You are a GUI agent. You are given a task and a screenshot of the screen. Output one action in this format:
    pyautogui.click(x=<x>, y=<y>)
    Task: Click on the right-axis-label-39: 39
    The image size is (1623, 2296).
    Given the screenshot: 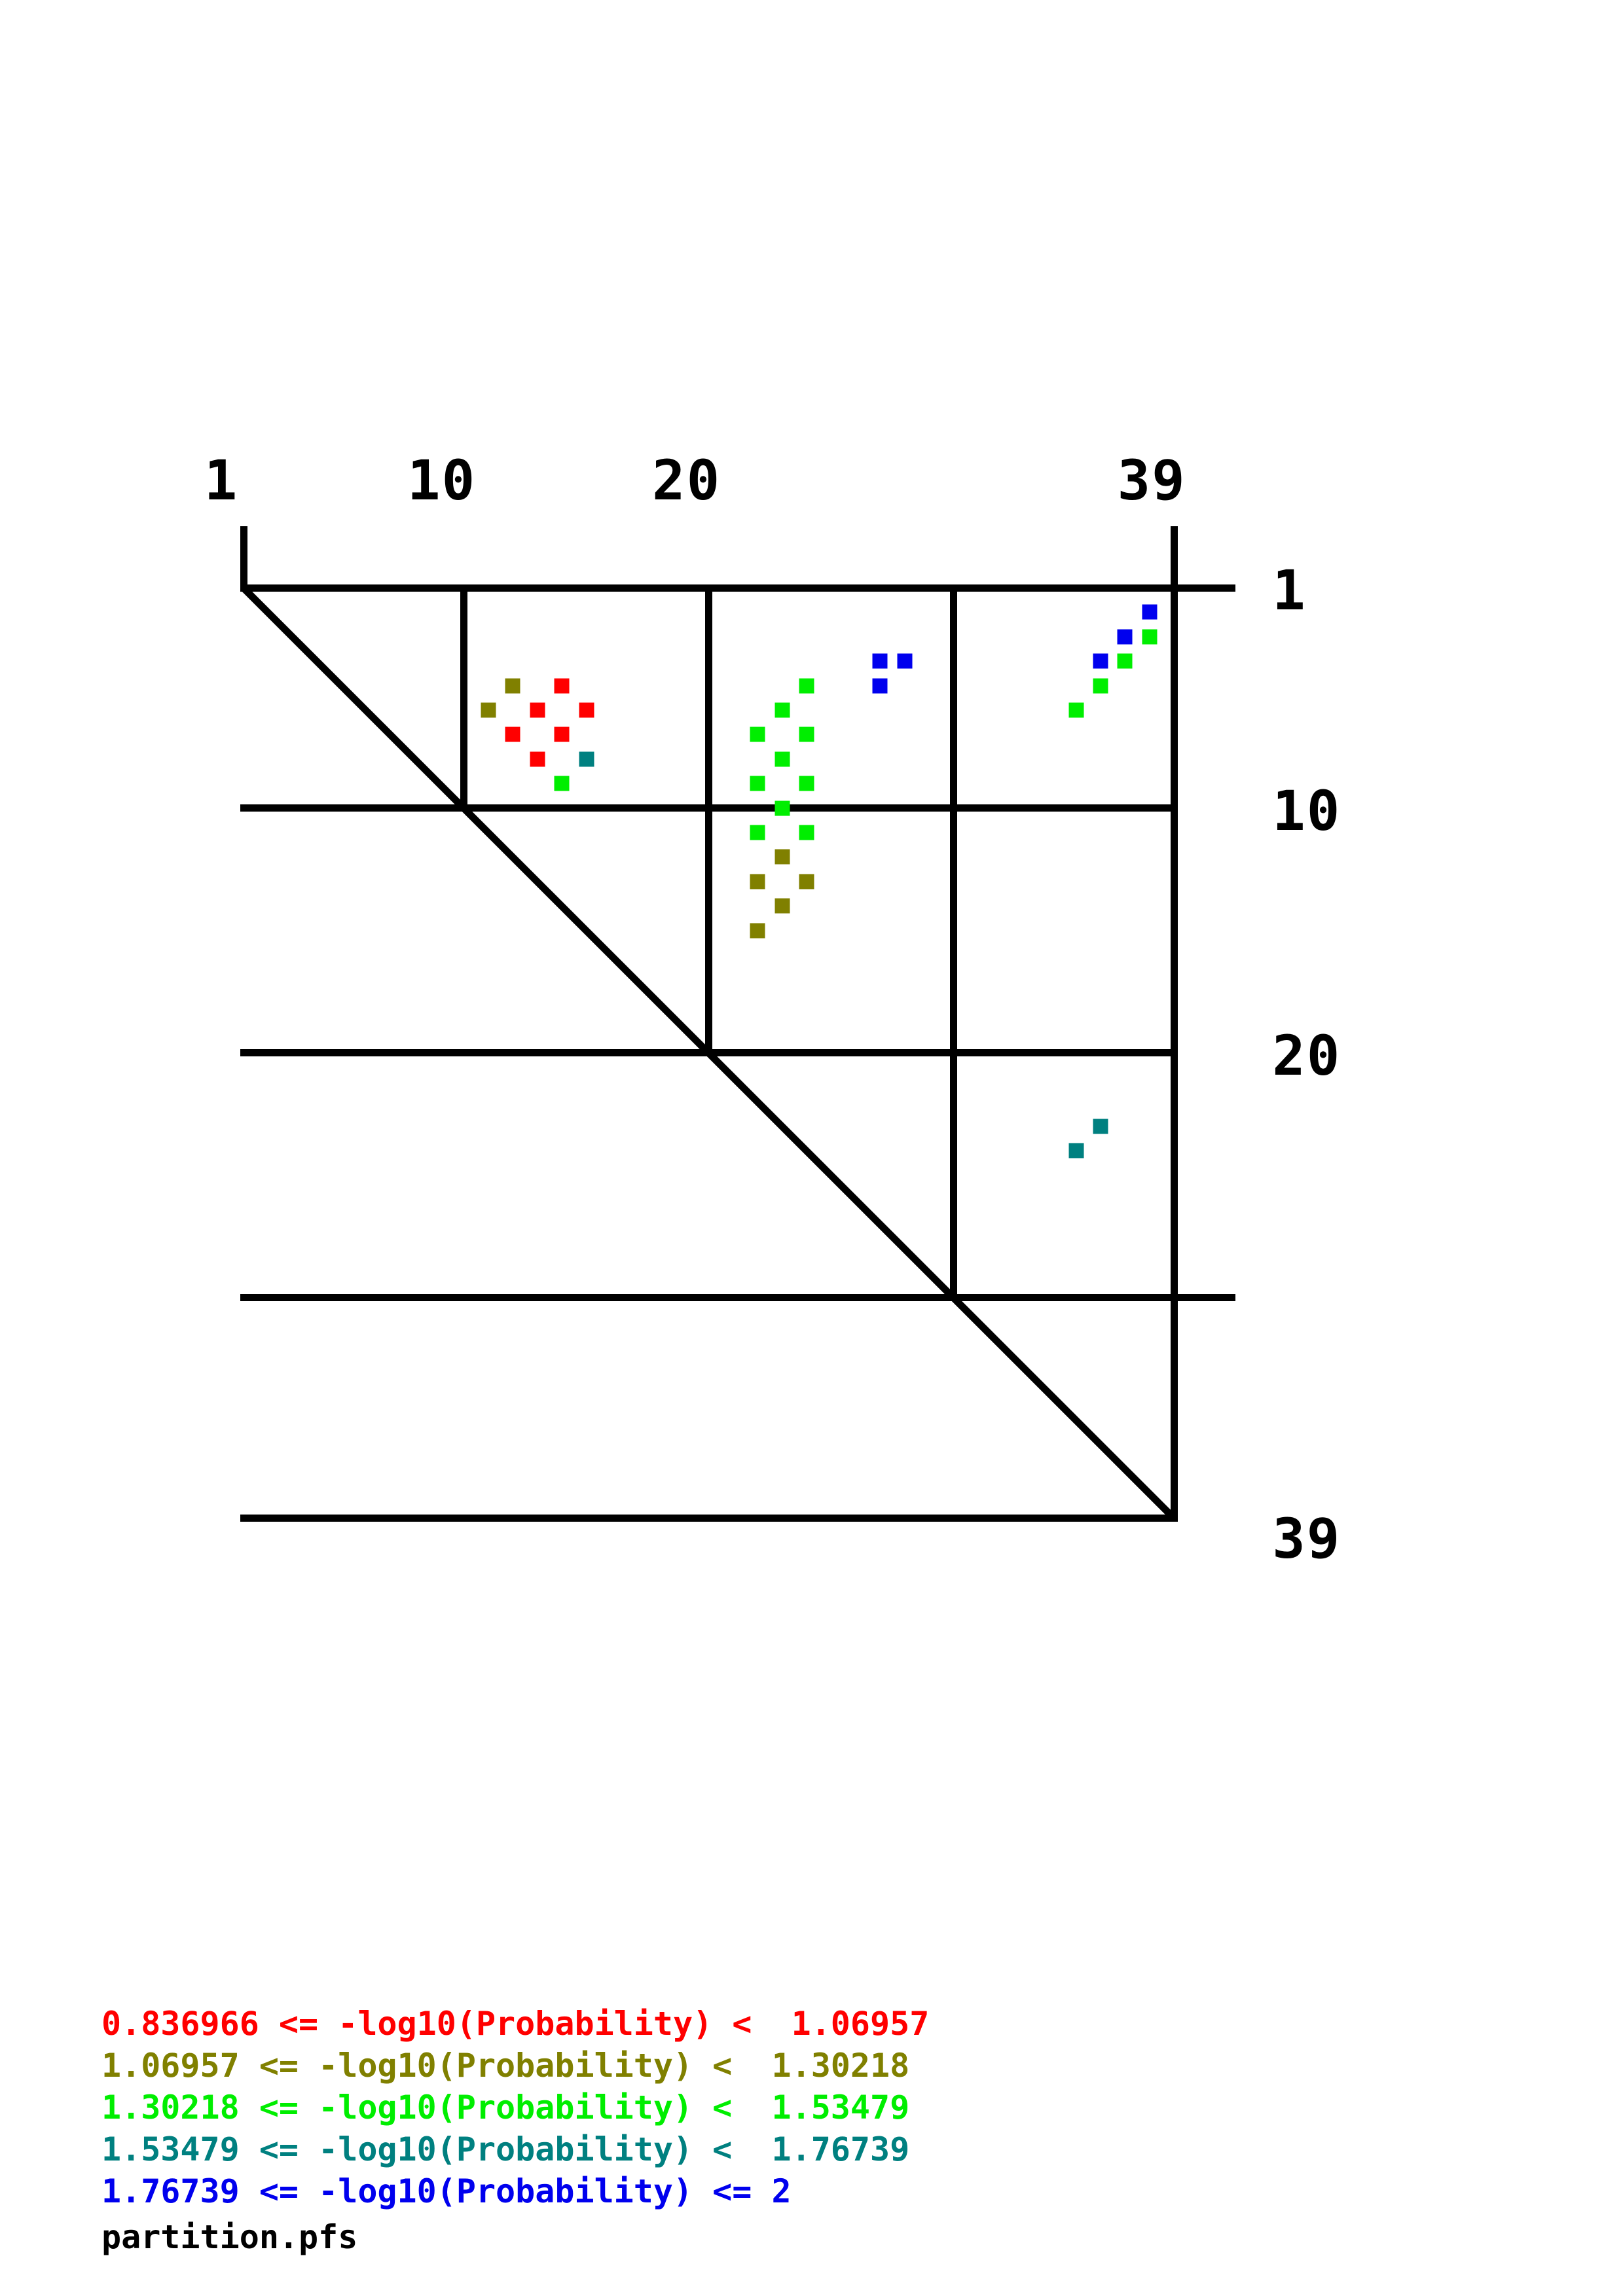 What is the action you would take?
    pyautogui.click(x=1306, y=1539)
    